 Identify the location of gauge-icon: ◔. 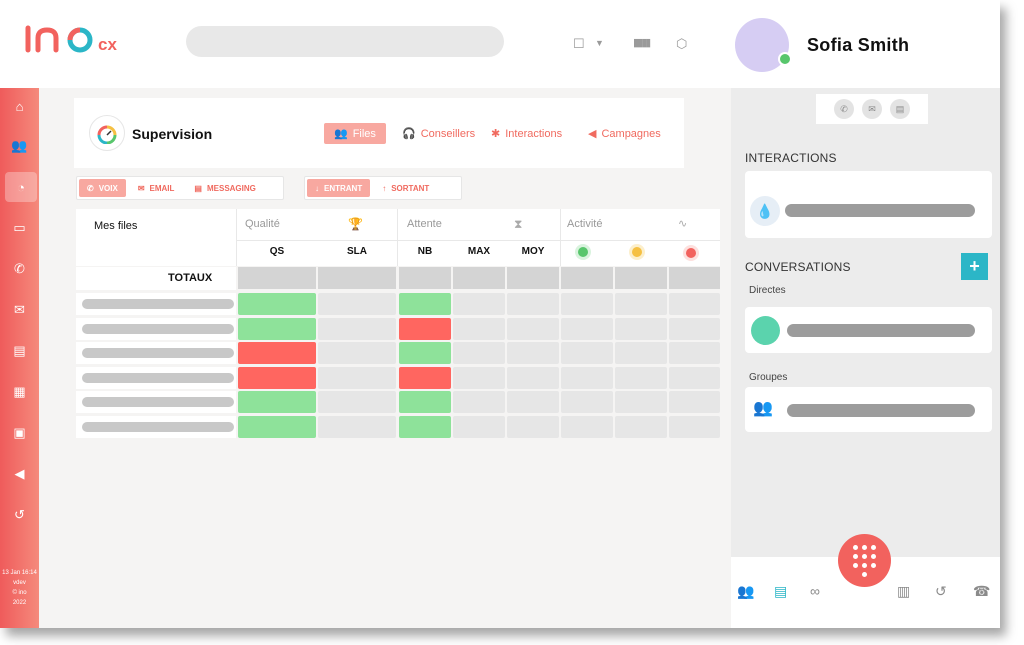
(21, 187).